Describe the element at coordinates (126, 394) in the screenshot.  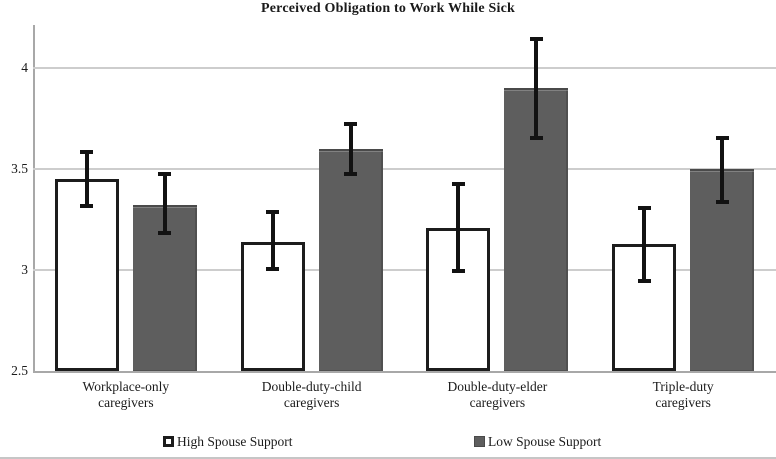
I see `category-label: Workplace-only caregivers` at that location.